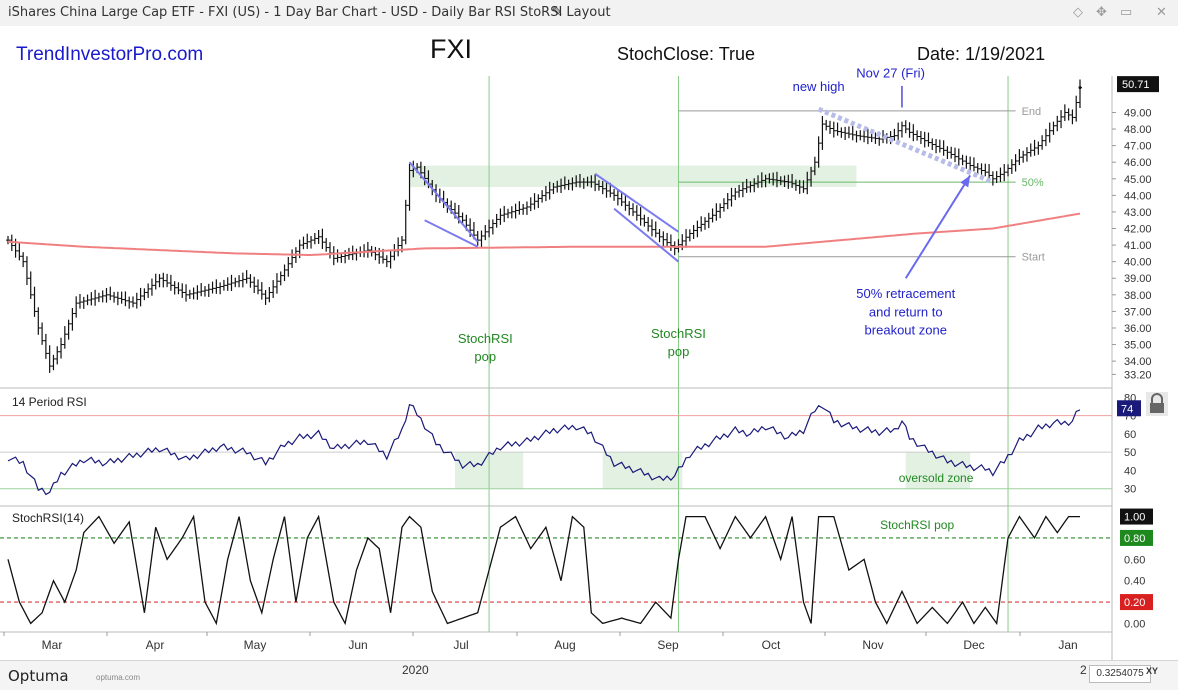  Describe the element at coordinates (1126, 11) in the screenshot. I see `maximize-icon: ▭` at that location.